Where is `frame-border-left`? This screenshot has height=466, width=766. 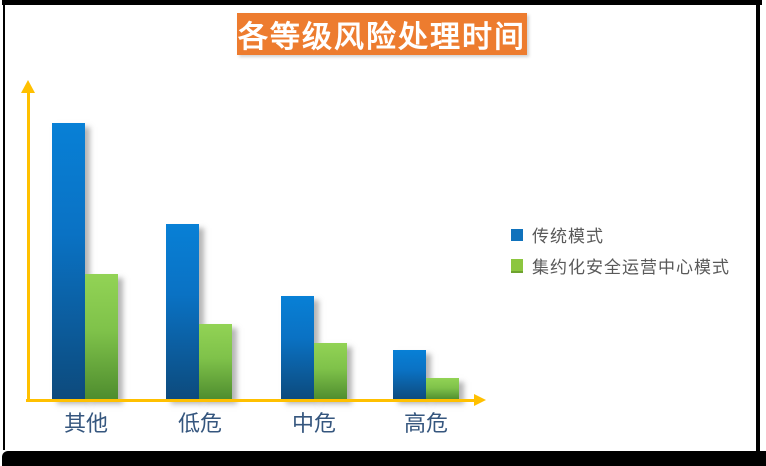
frame-border-left is located at coordinates (4, 227).